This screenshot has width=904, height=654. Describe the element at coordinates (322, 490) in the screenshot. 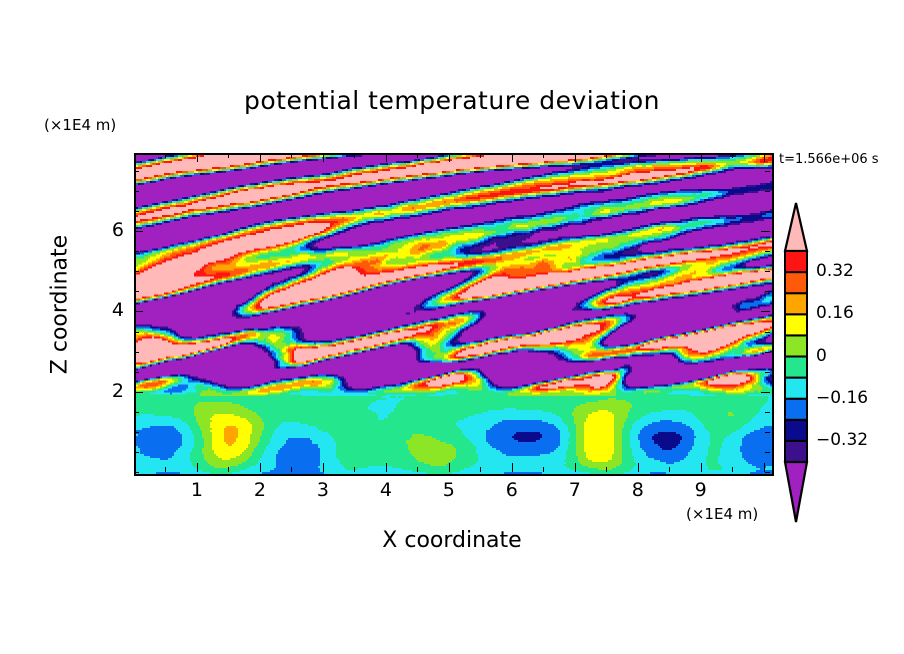

I see `x-tick-label: 3` at that location.